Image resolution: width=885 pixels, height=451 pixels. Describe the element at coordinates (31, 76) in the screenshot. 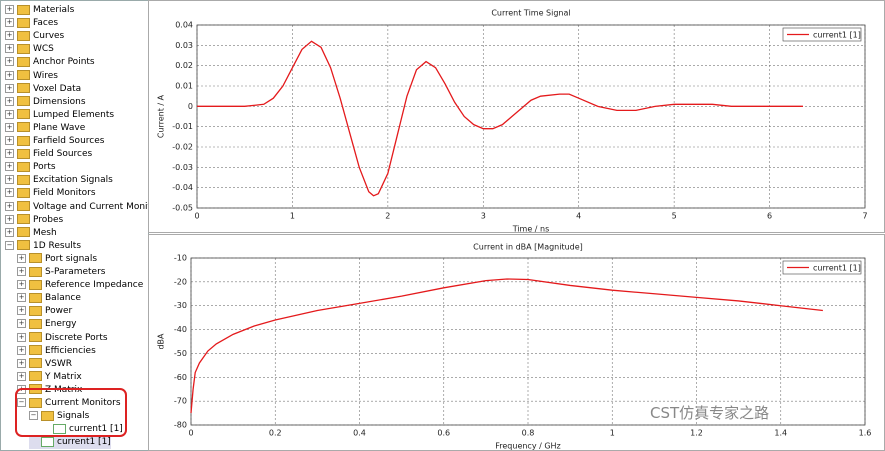

I see `tree-item: + Wires` at that location.